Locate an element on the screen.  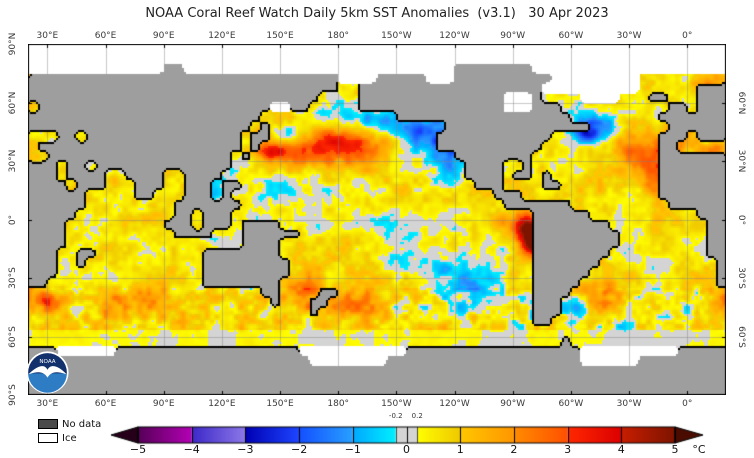
lat-label-left: 30°N is located at coordinates (13, 161).